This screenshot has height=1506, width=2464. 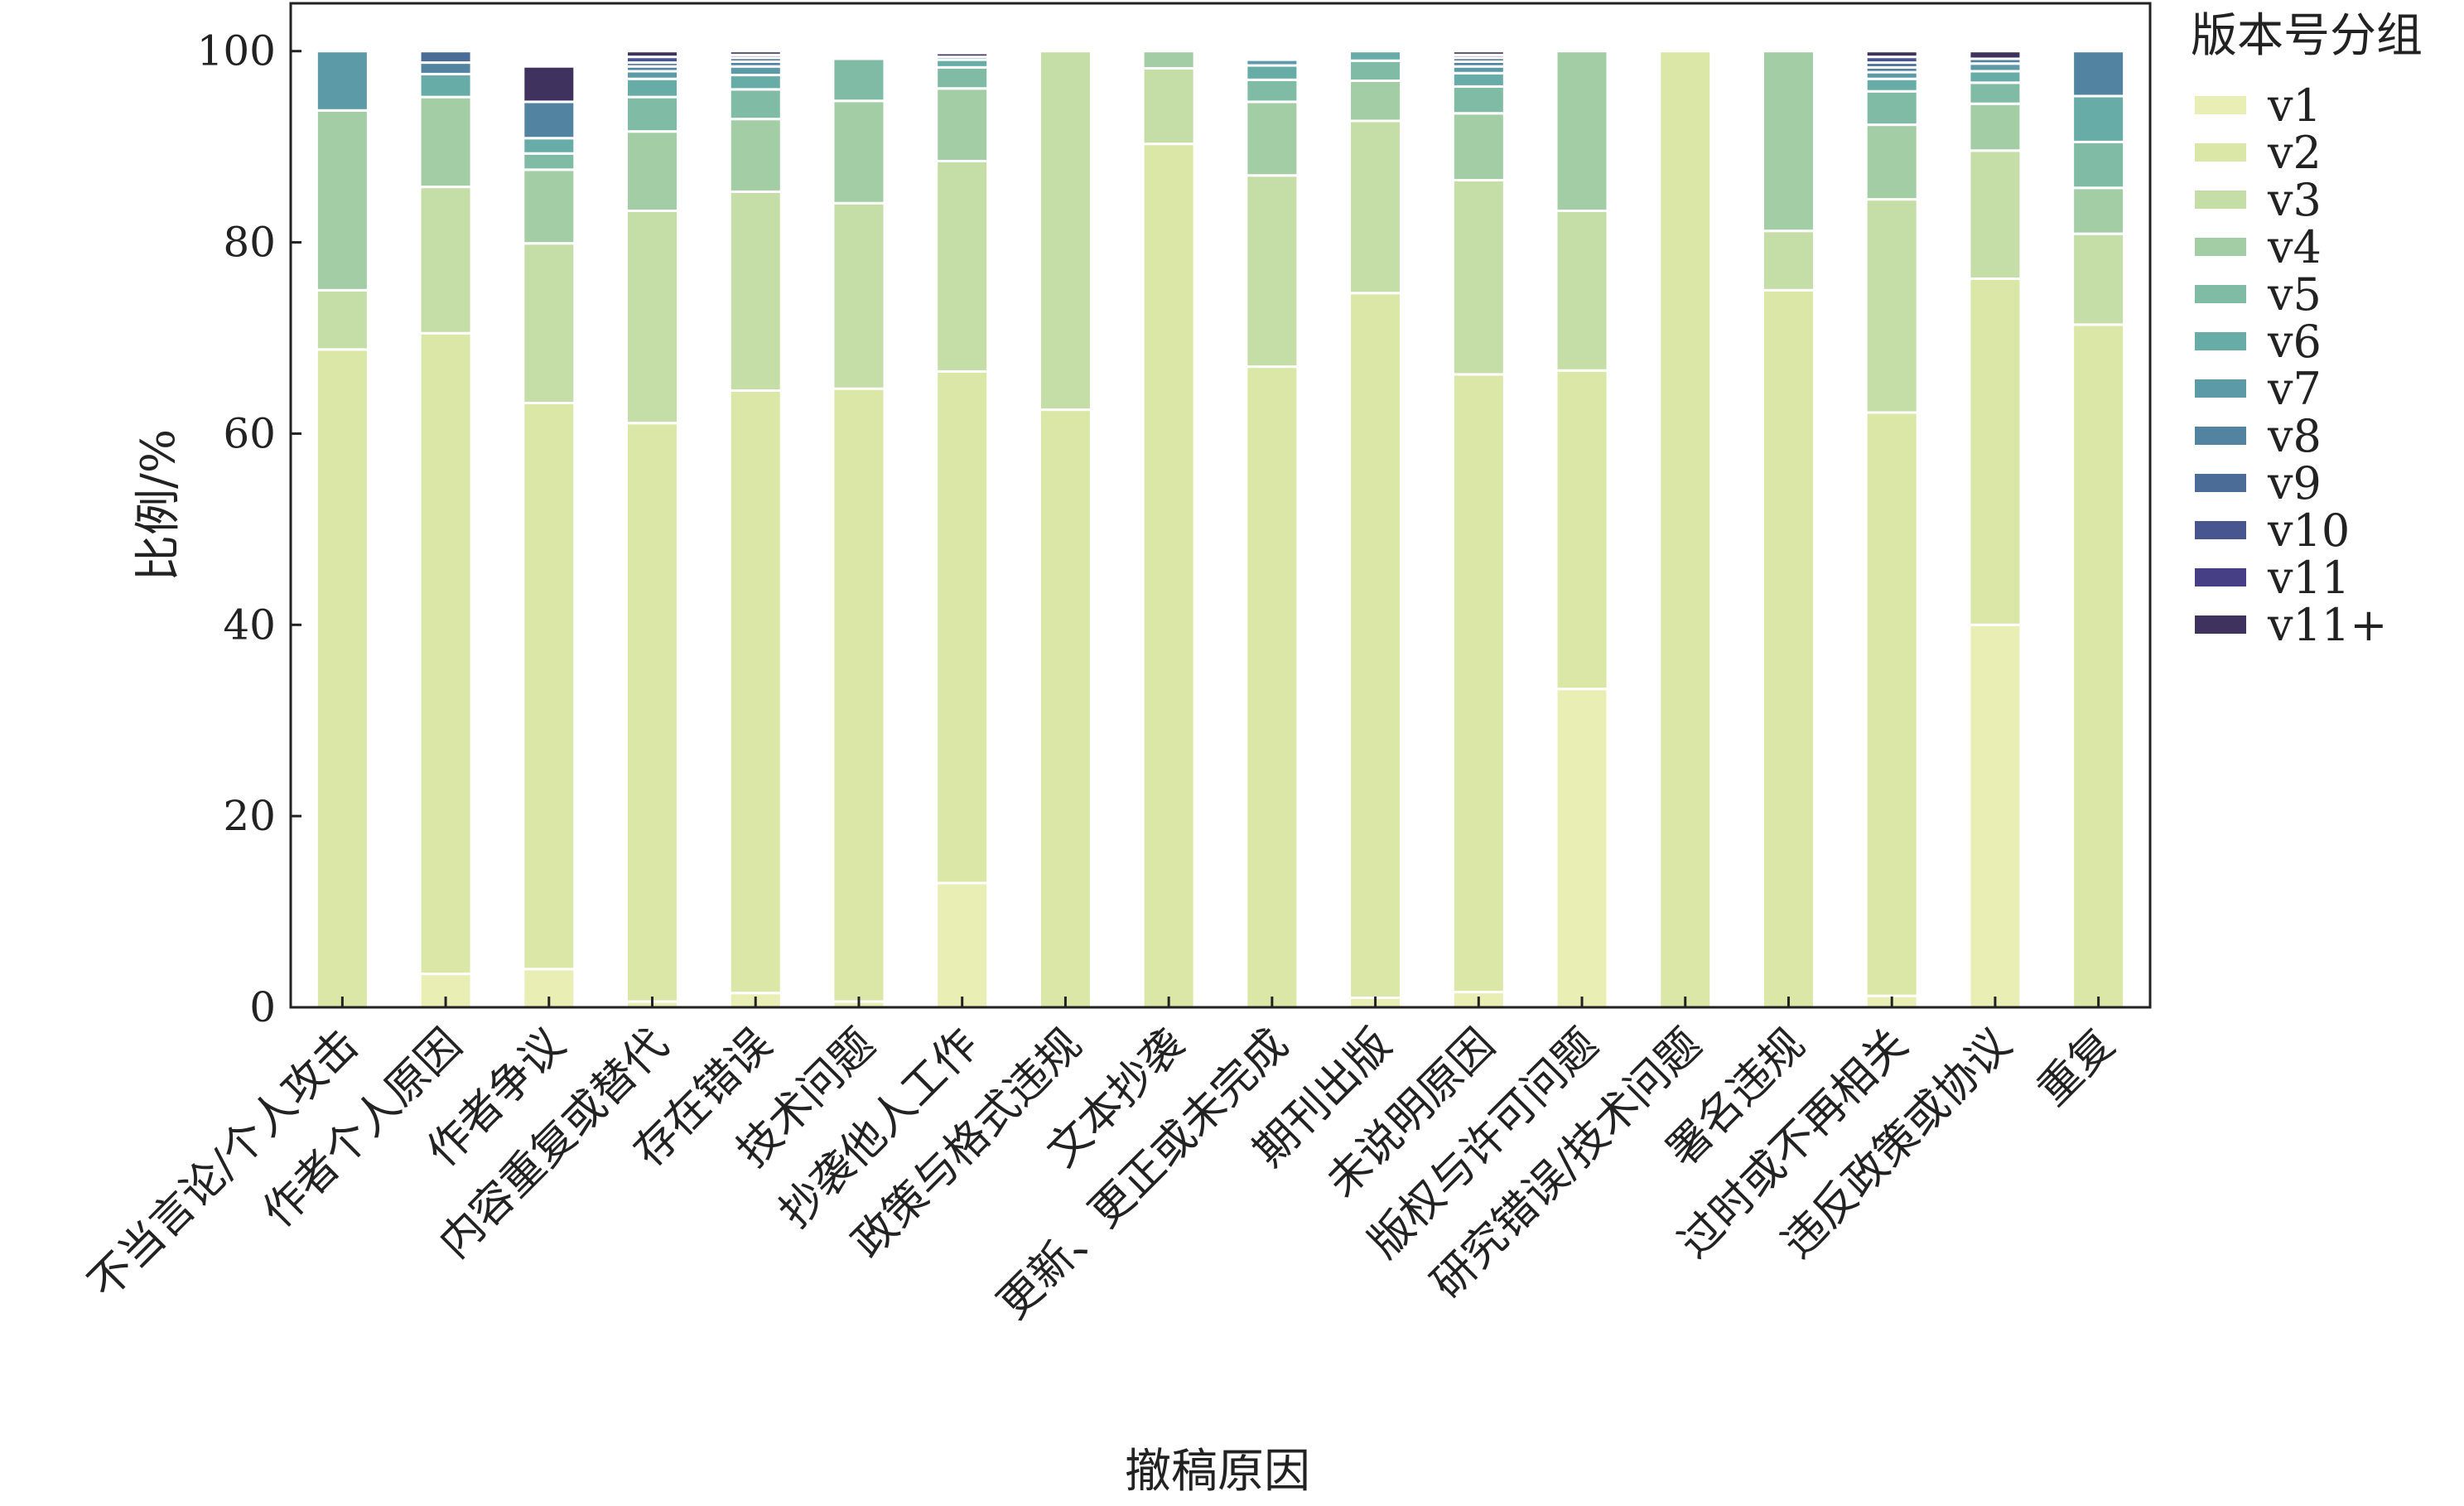 What do you see at coordinates (2294, 389) in the screenshot?
I see `legend-label: v7` at bounding box center [2294, 389].